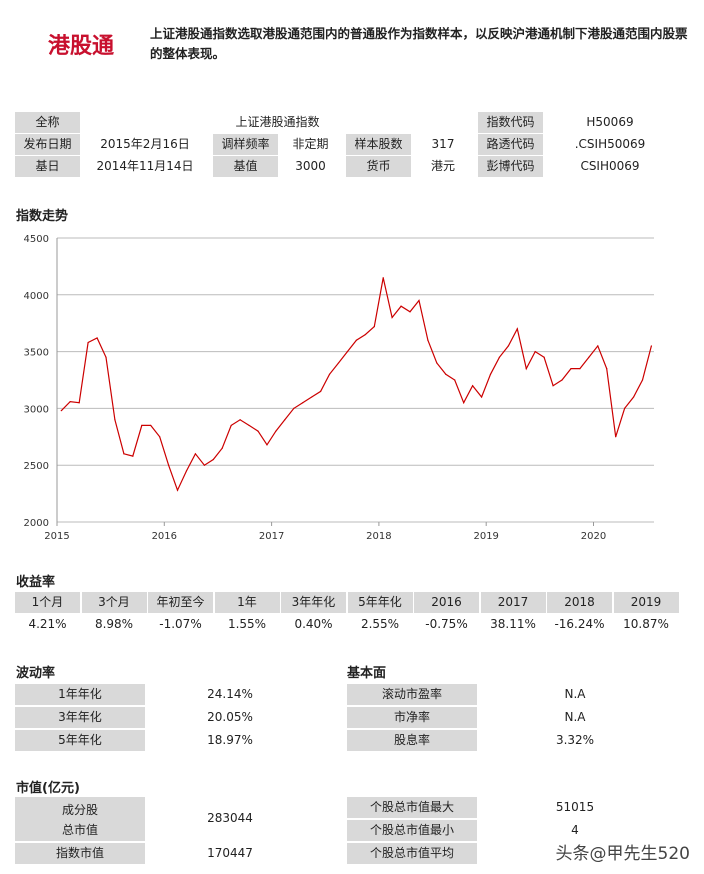  What do you see at coordinates (47, 122) in the screenshot?
I see `full-name-label: 全称` at bounding box center [47, 122].